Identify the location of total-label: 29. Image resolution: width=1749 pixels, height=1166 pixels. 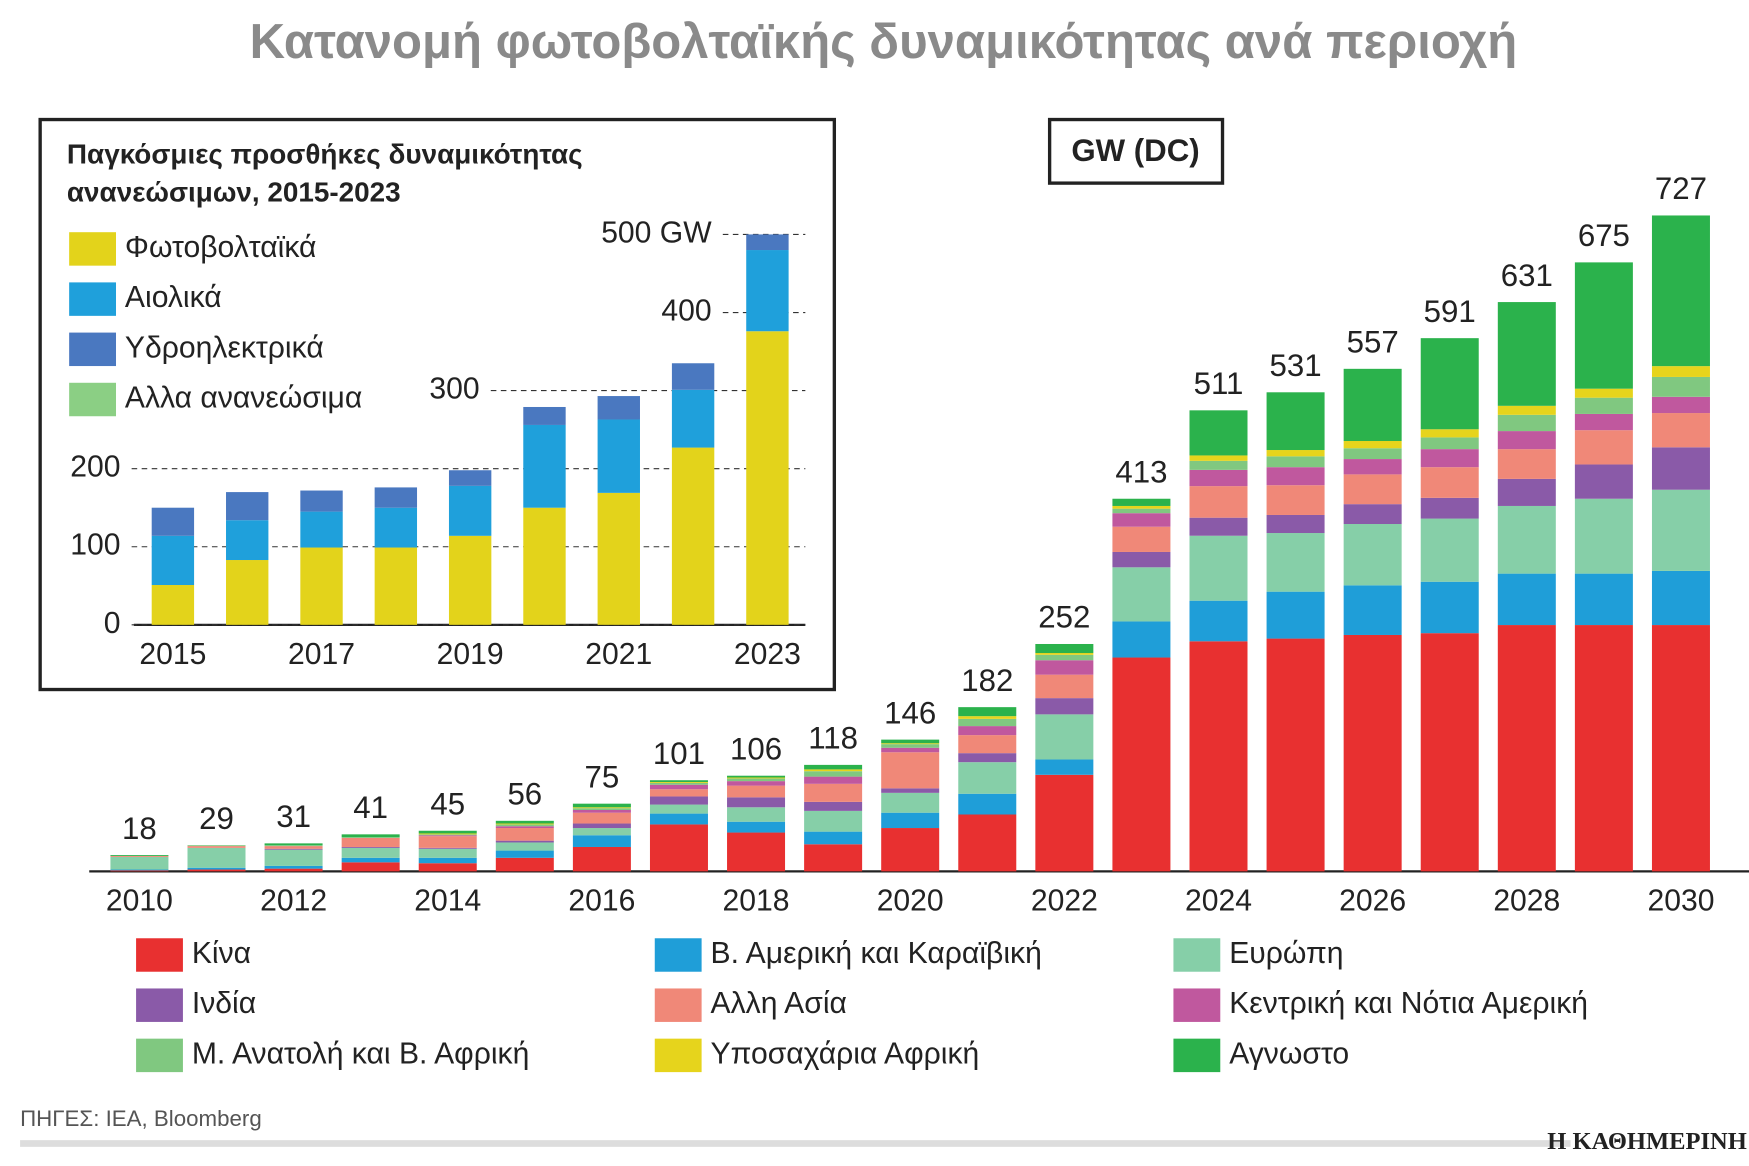
(216, 818).